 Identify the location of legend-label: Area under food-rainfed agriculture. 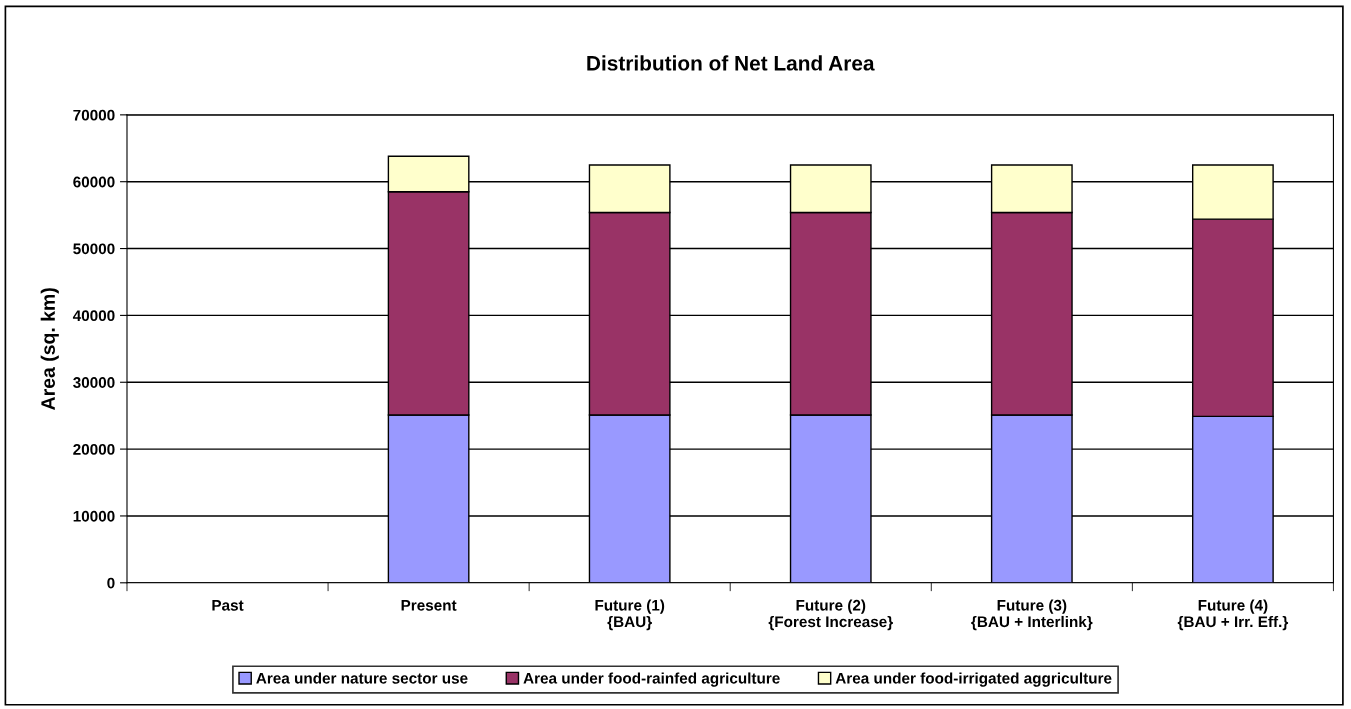
(651, 679).